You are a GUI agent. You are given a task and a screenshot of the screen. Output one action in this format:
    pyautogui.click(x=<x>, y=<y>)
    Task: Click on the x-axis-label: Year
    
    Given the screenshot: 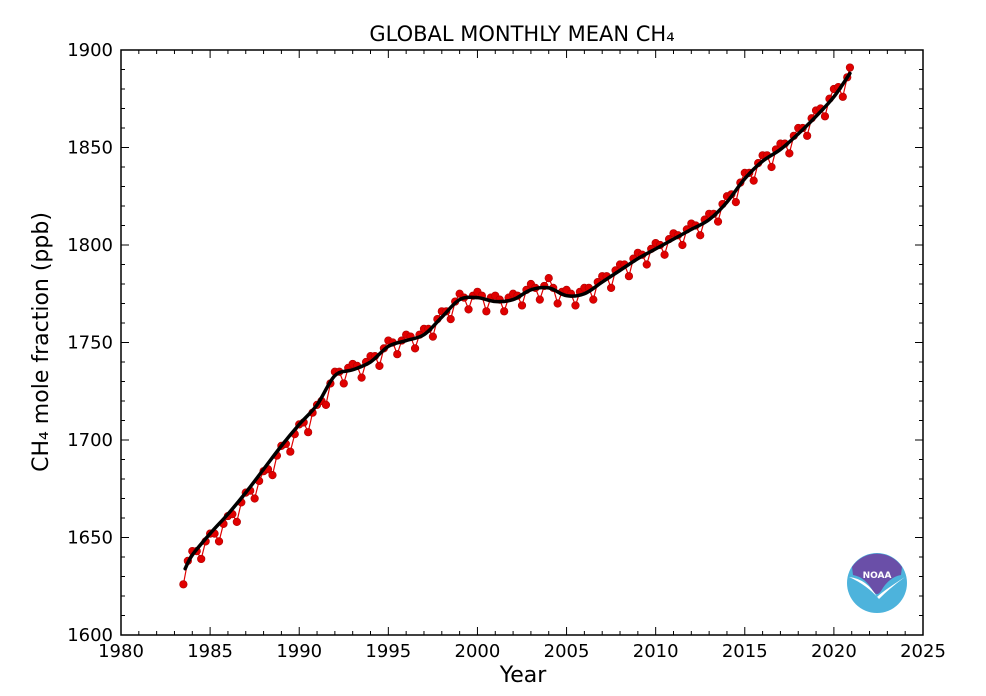 What is the action you would take?
    pyautogui.click(x=523, y=675)
    